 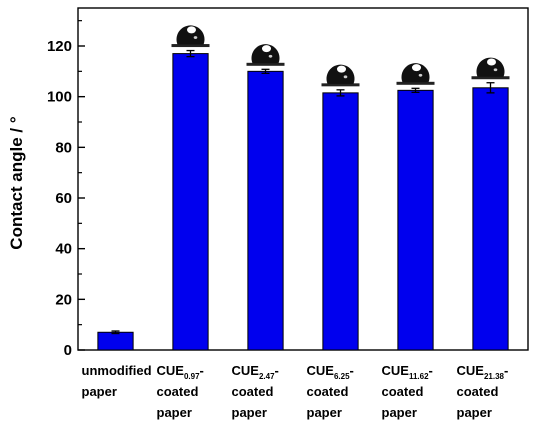 I want to click on y-axis-label: Contact angle / °, so click(x=16, y=183).